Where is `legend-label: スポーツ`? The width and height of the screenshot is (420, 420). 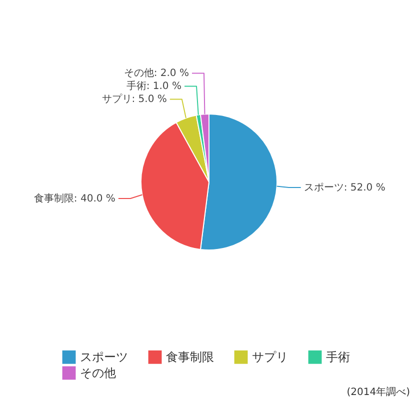 legend-label: スポーツ is located at coordinates (104, 357).